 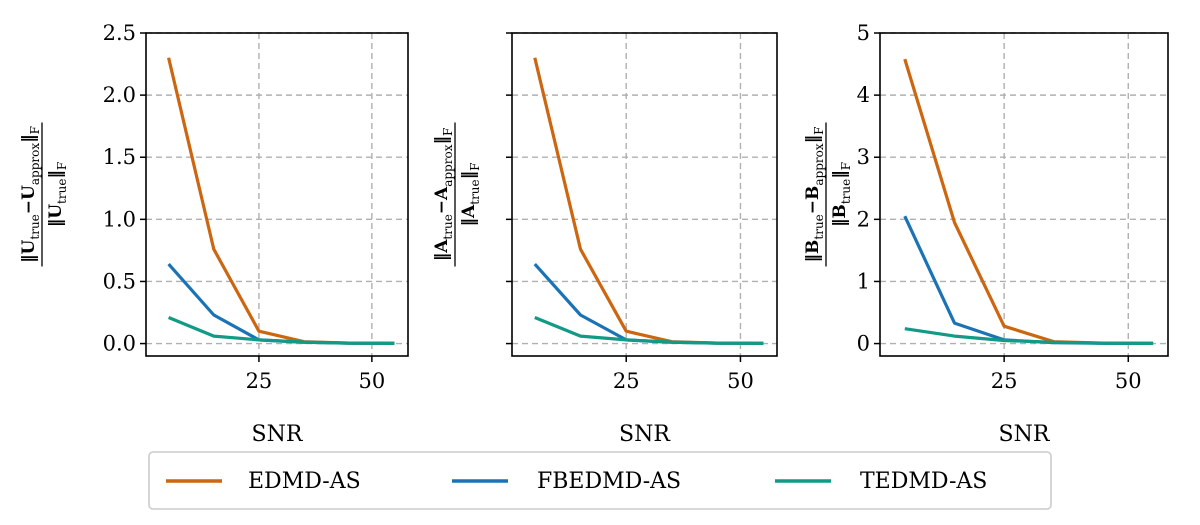 I want to click on legend-frame, so click(x=600, y=480).